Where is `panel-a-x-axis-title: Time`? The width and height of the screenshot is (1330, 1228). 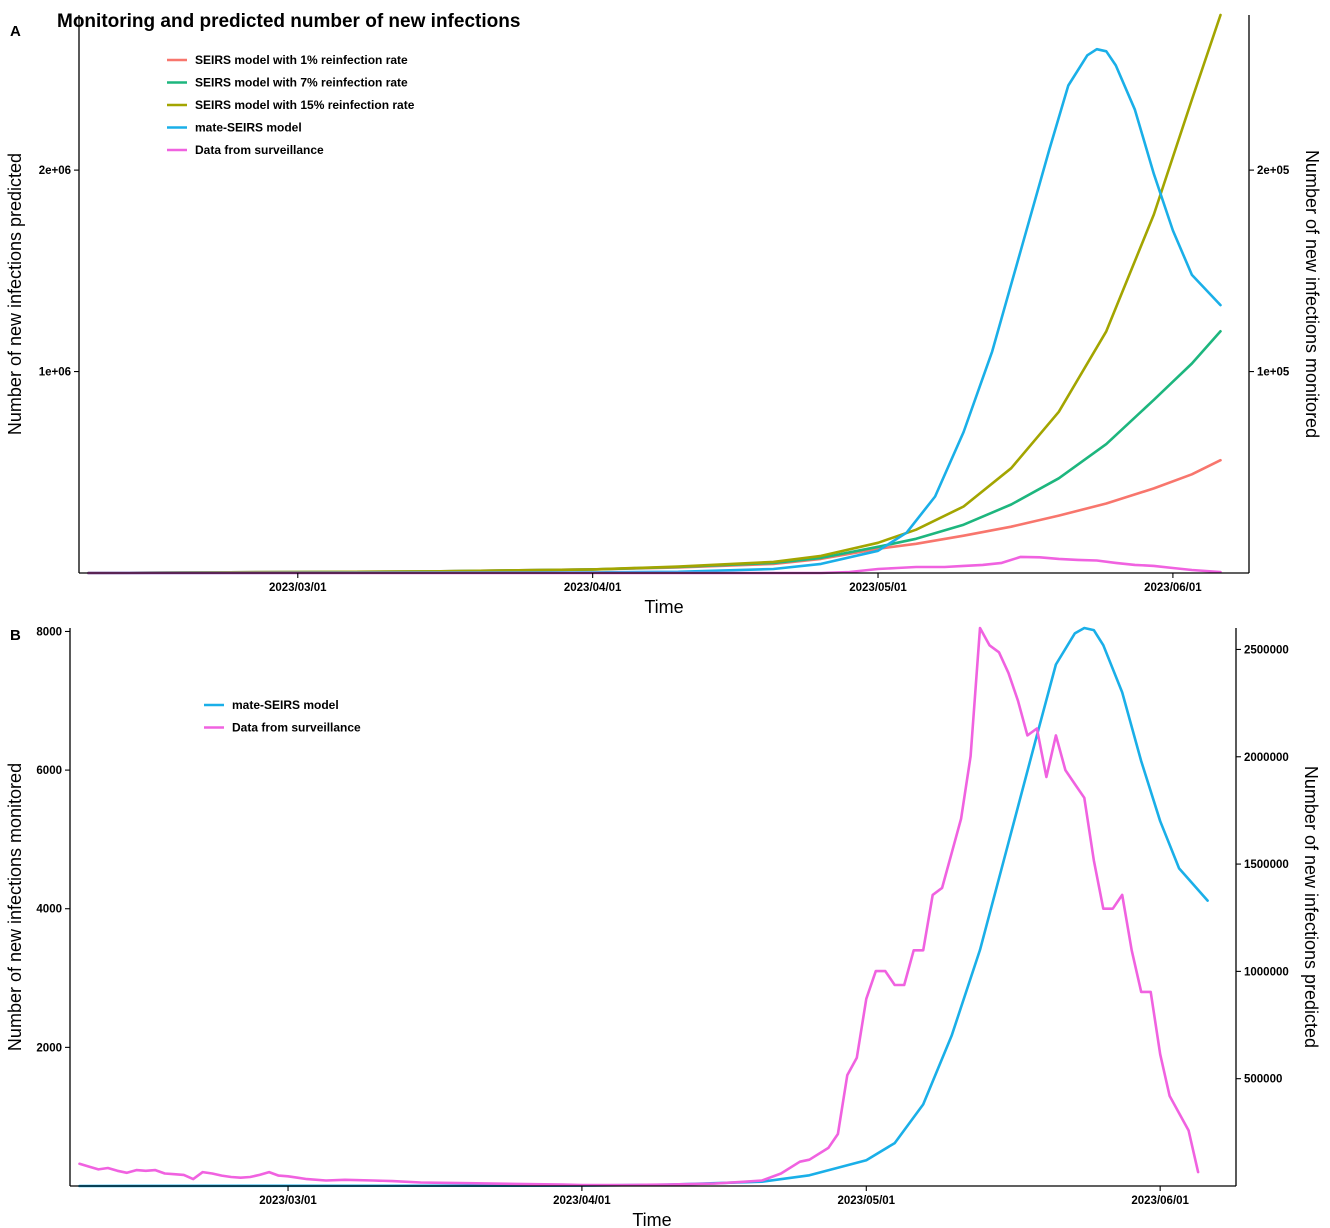
panel-a-x-axis-title: Time is located at coordinates (663, 607).